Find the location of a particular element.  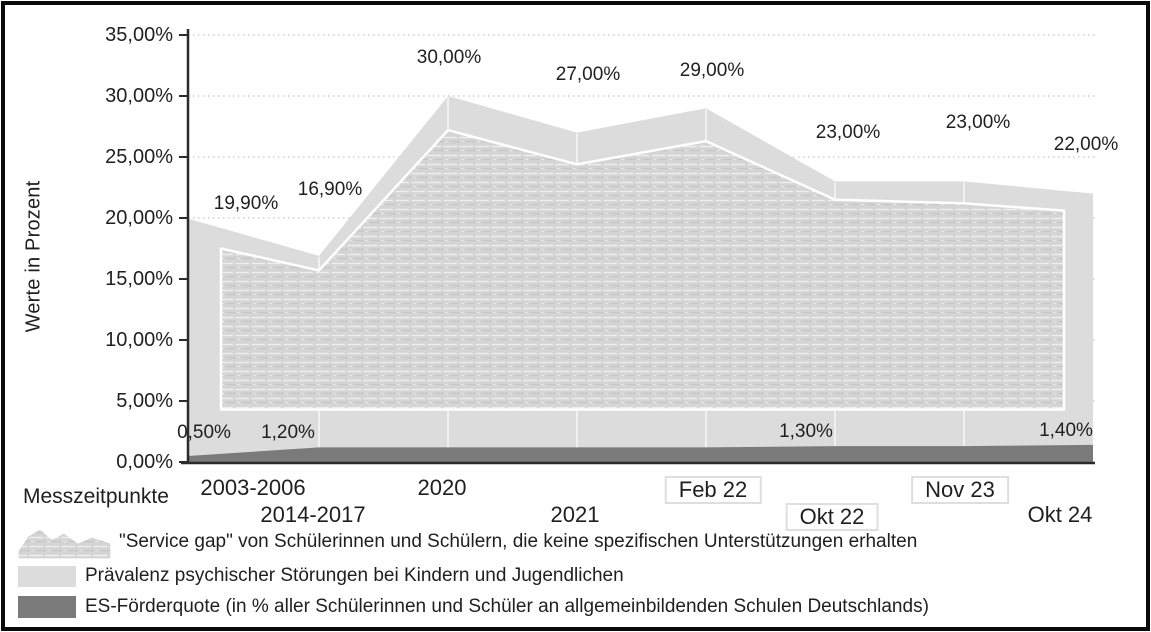

x-tick-label: 2003-2006 is located at coordinates (253, 487).